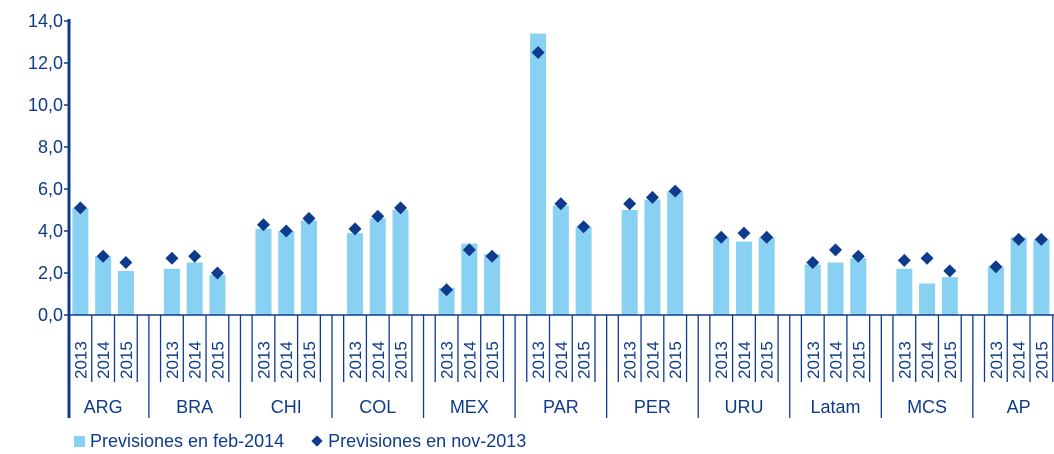  I want to click on legend-label-nov-2013: Previsiones en nov-2013, so click(427, 440).